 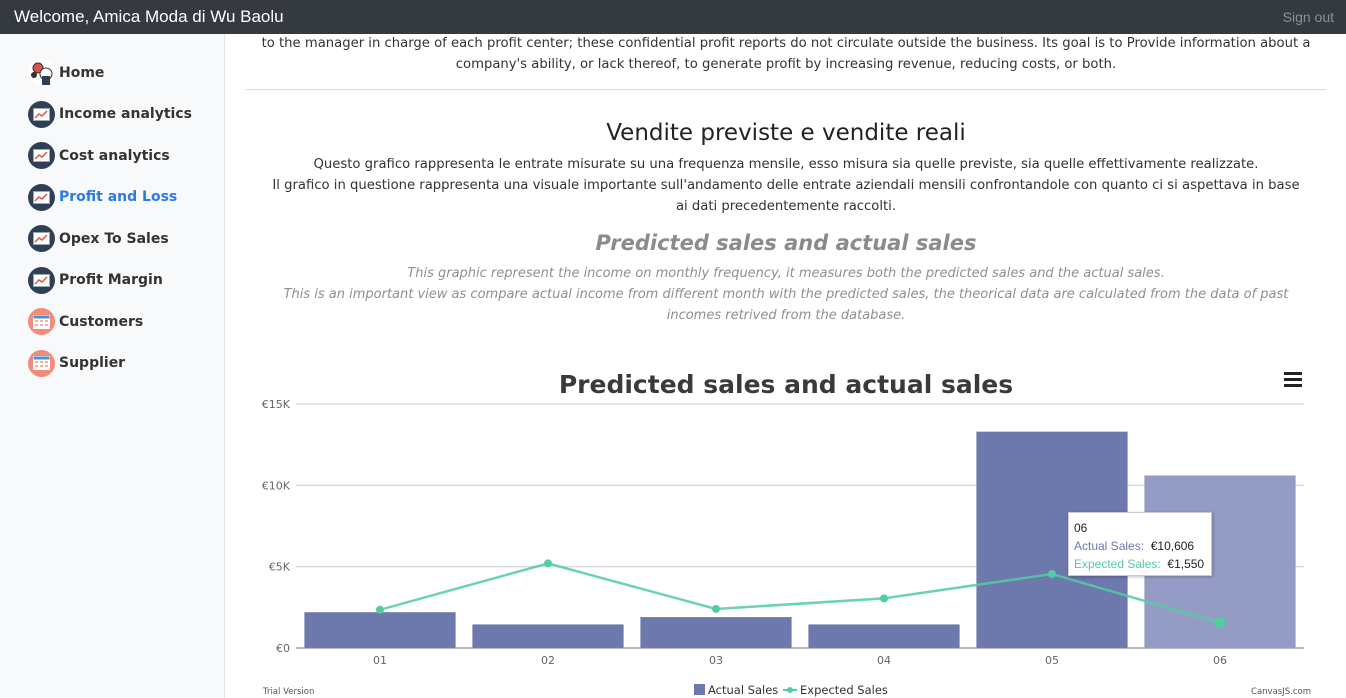 What do you see at coordinates (1308, 17) in the screenshot?
I see `sign-out-link: Sign out` at bounding box center [1308, 17].